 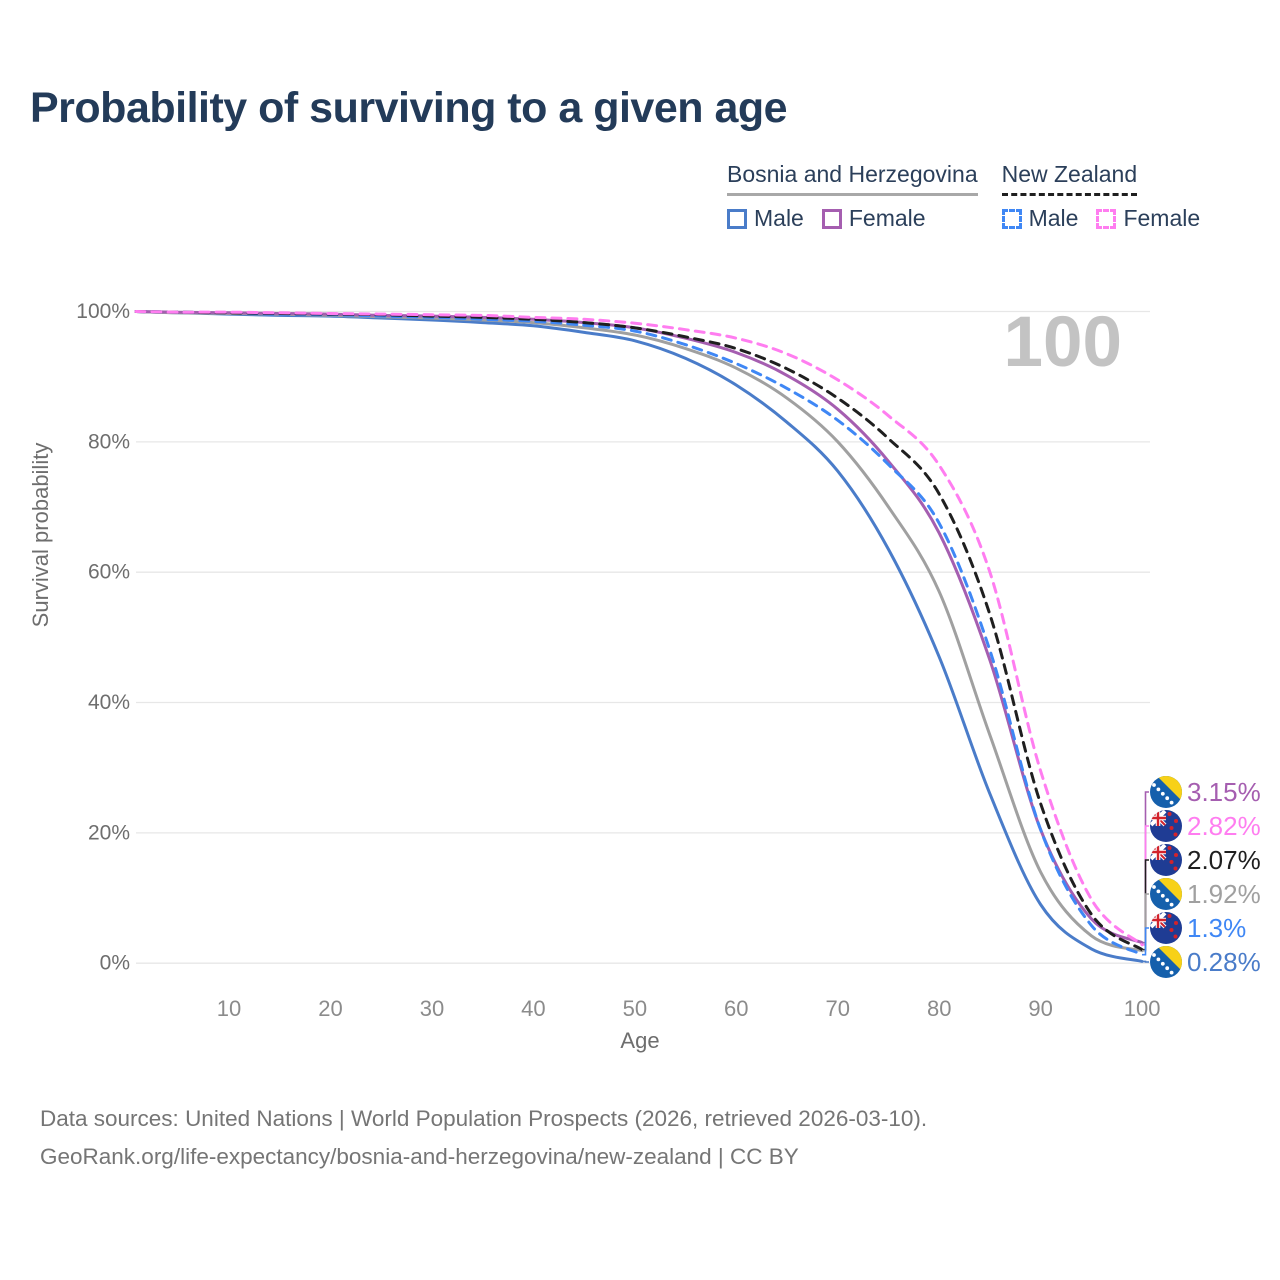 I want to click on y-tick-100: 100%, so click(x=103, y=311).